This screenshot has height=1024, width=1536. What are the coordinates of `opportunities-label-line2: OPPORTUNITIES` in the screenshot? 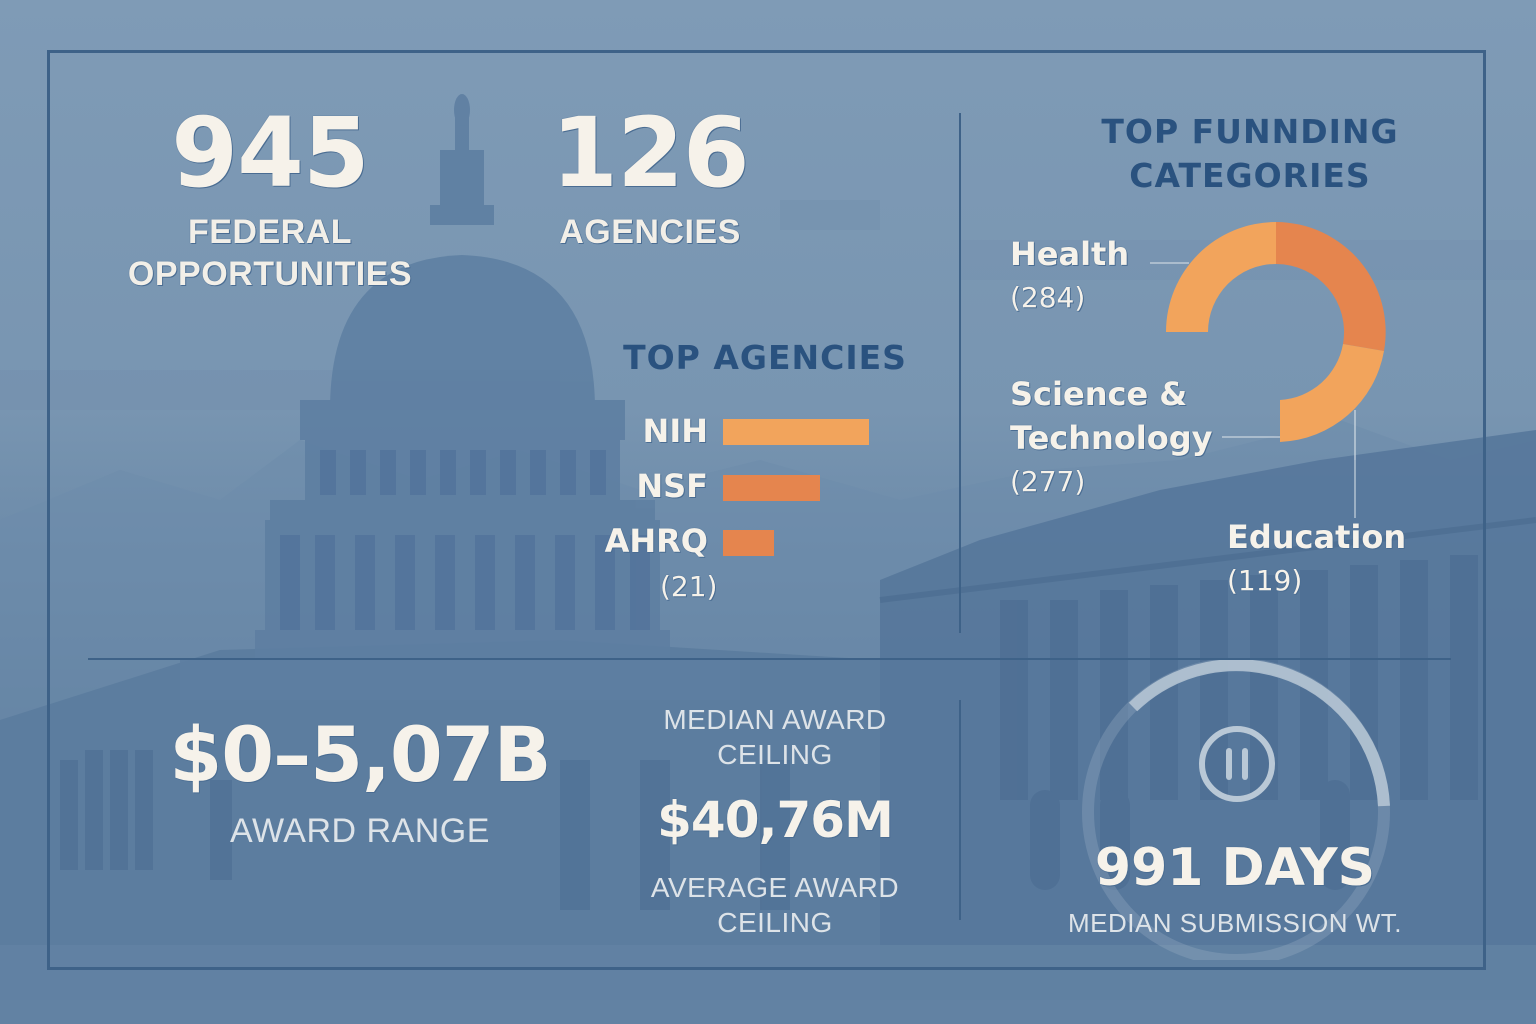 It's located at (270, 274).